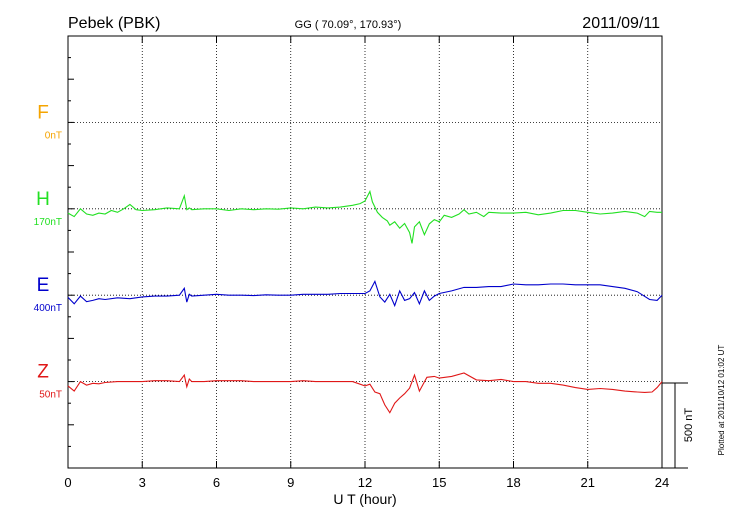 The height and width of the screenshot is (520, 730). Describe the element at coordinates (662, 482) in the screenshot. I see `x-tick-label-8: 24` at that location.